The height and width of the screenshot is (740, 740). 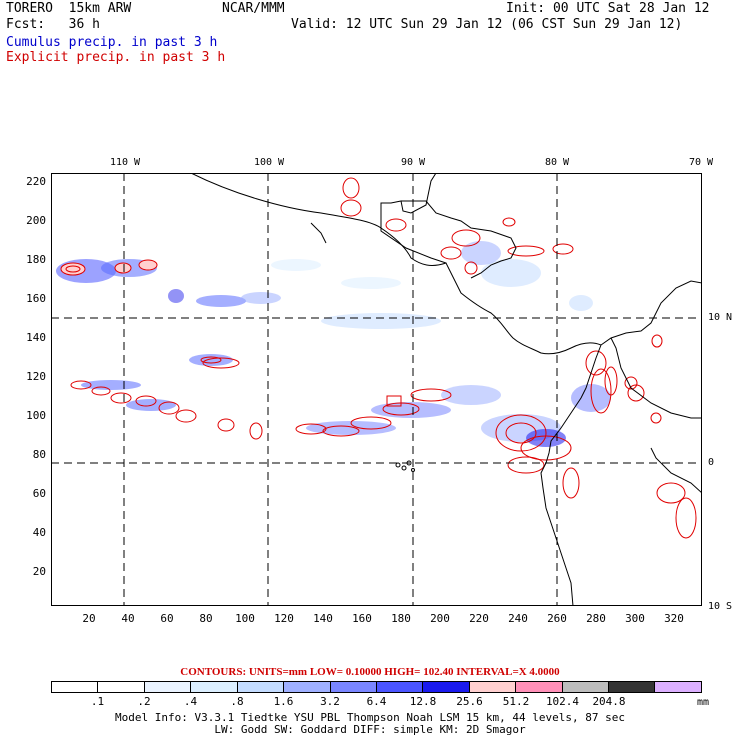 I want to click on lon-label-90w: 90 W, so click(x=413, y=162).